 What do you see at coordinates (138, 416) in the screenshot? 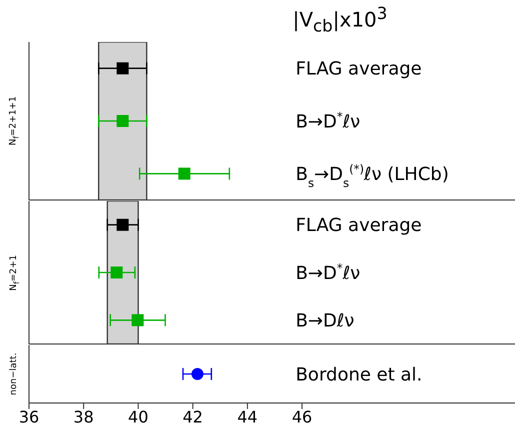
I see `x-tick-label: 40` at bounding box center [138, 416].